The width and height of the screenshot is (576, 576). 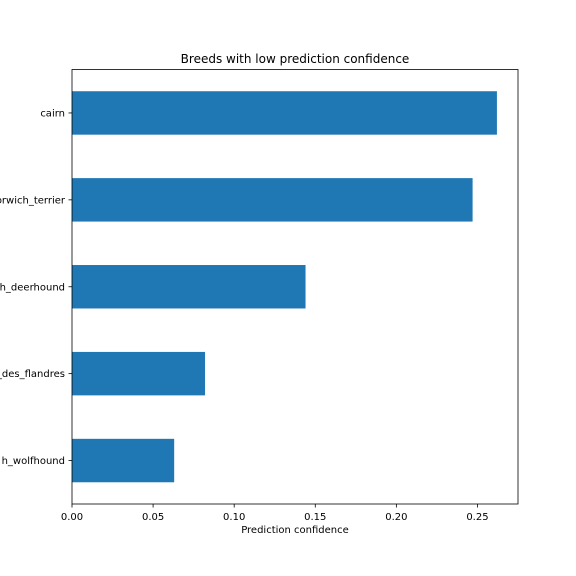 What do you see at coordinates (234, 517) in the screenshot?
I see `x-tick-label-2: 0.10` at bounding box center [234, 517].